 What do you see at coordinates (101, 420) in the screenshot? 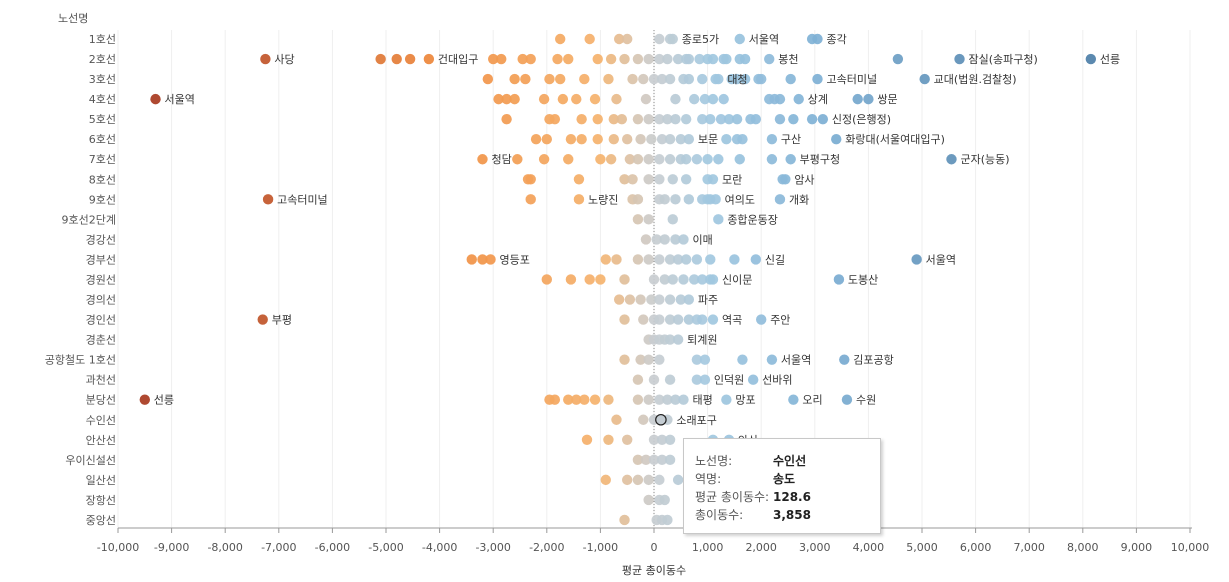
I see `category-label: 수인선` at bounding box center [101, 420].